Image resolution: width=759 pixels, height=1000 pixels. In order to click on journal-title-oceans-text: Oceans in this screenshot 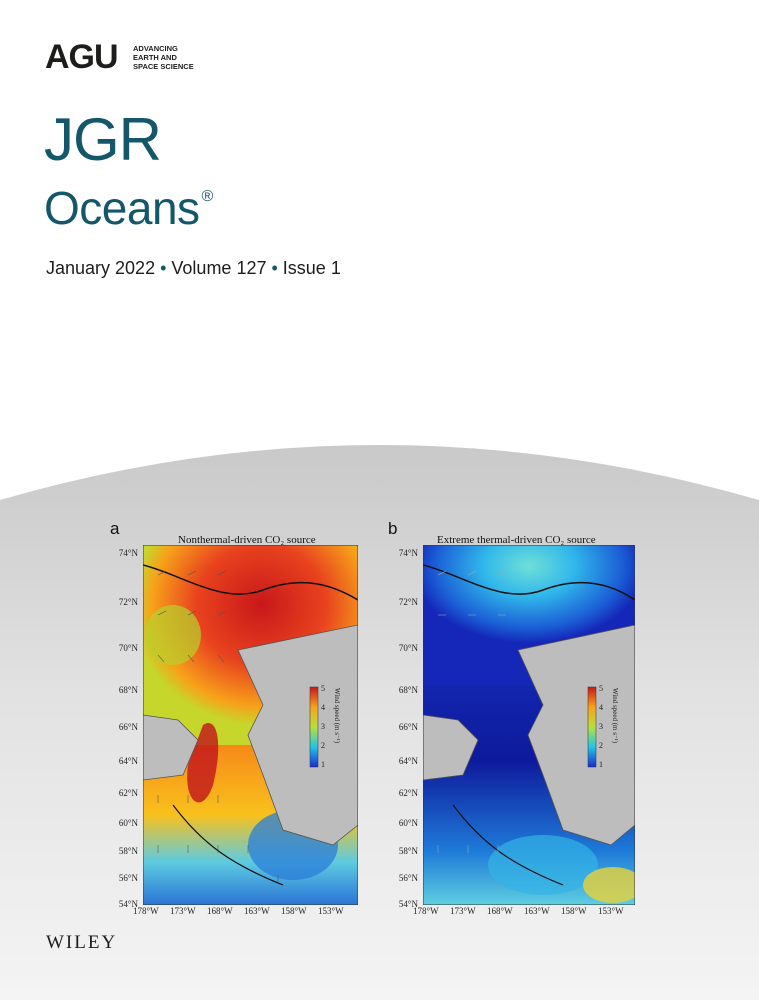, I will do `click(122, 208)`.